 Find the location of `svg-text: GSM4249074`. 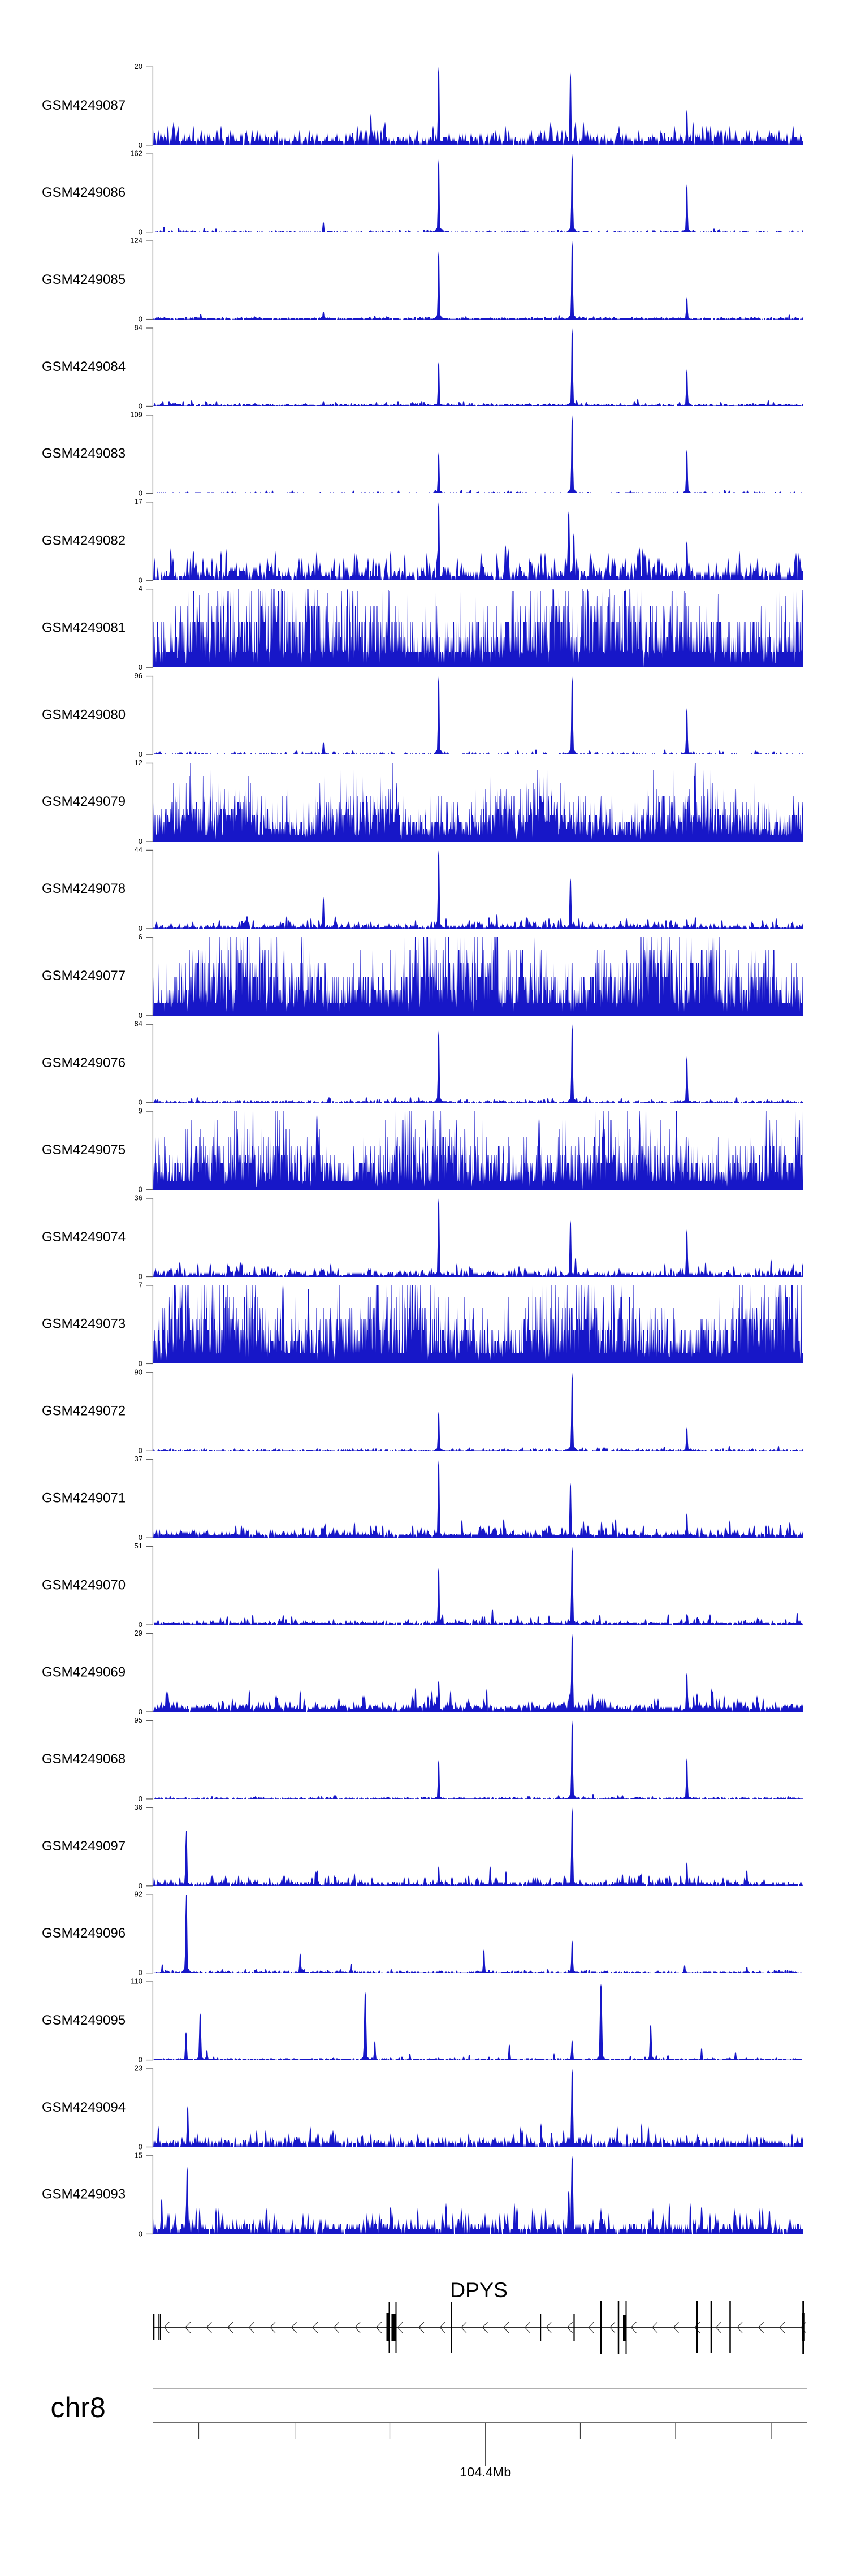

svg-text: GSM4249074 is located at coordinates (84, 1237).